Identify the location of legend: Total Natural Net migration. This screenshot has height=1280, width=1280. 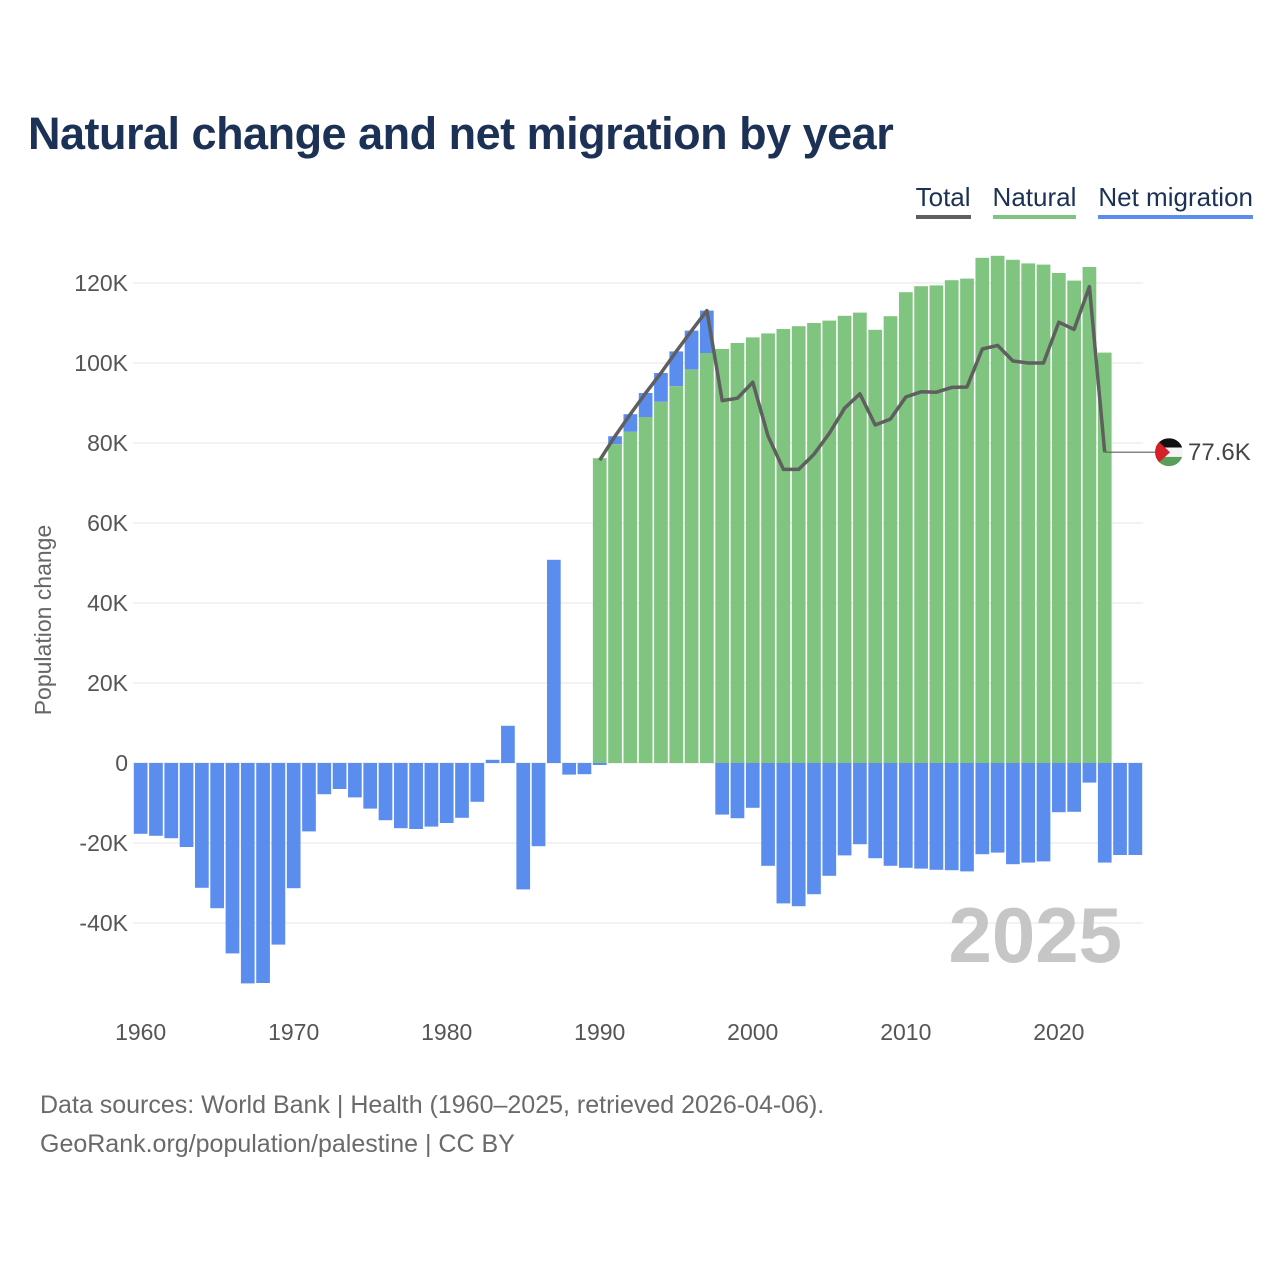
(1084, 200).